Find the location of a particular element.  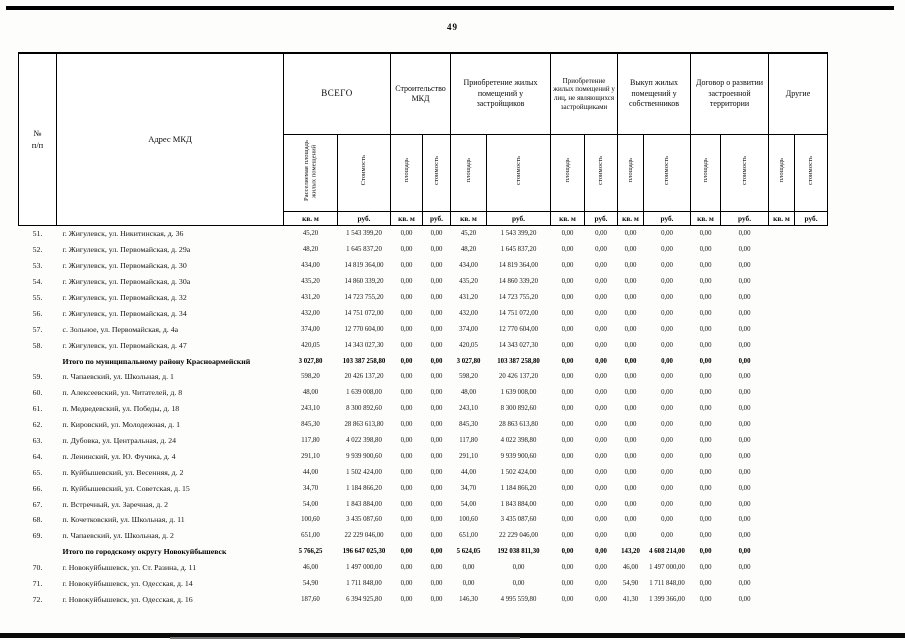

value-cell: 598,20 is located at coordinates (468, 377).